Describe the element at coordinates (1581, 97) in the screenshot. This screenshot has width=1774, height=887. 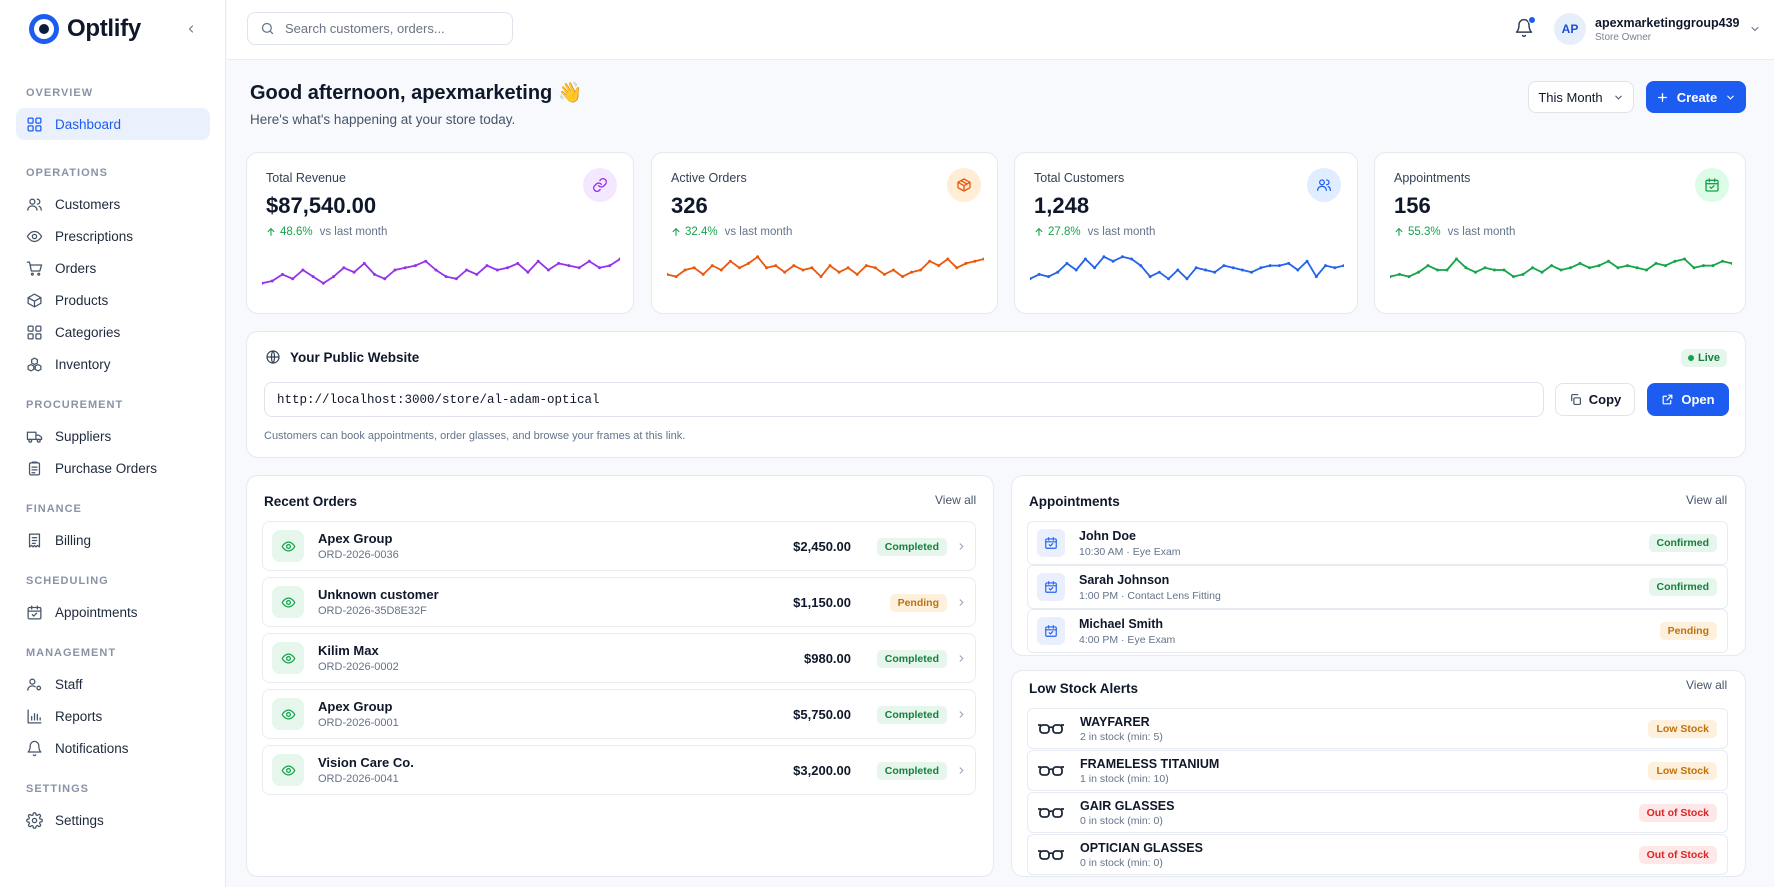
I see `period-select: This Month` at that location.